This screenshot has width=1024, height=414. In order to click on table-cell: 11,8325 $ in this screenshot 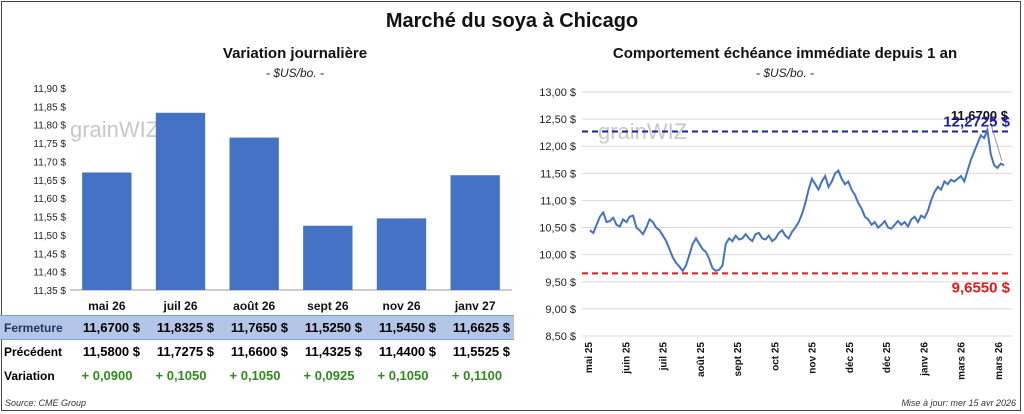, I will do `click(181, 327)`.